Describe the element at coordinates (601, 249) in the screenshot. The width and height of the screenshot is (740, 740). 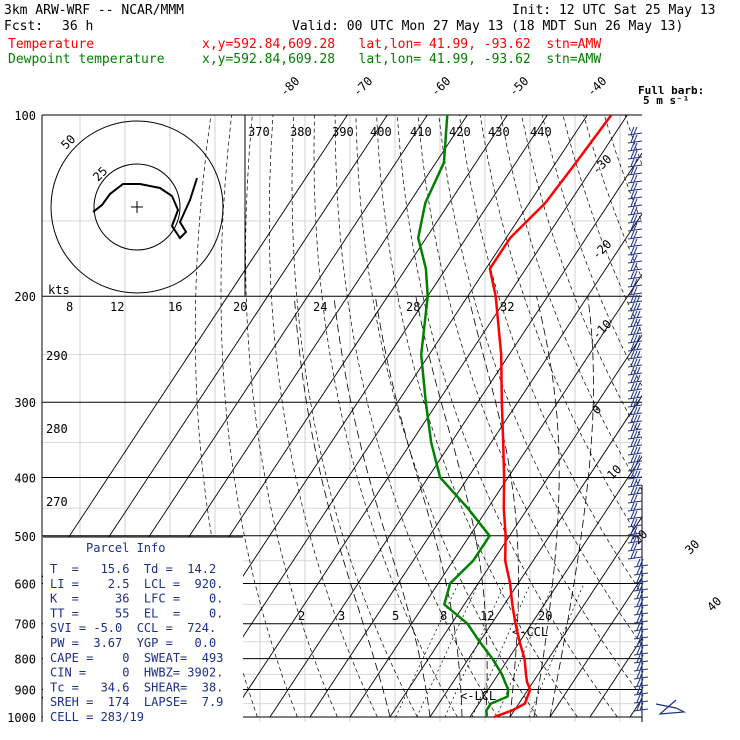
I see `isotherm-label: -20` at that location.